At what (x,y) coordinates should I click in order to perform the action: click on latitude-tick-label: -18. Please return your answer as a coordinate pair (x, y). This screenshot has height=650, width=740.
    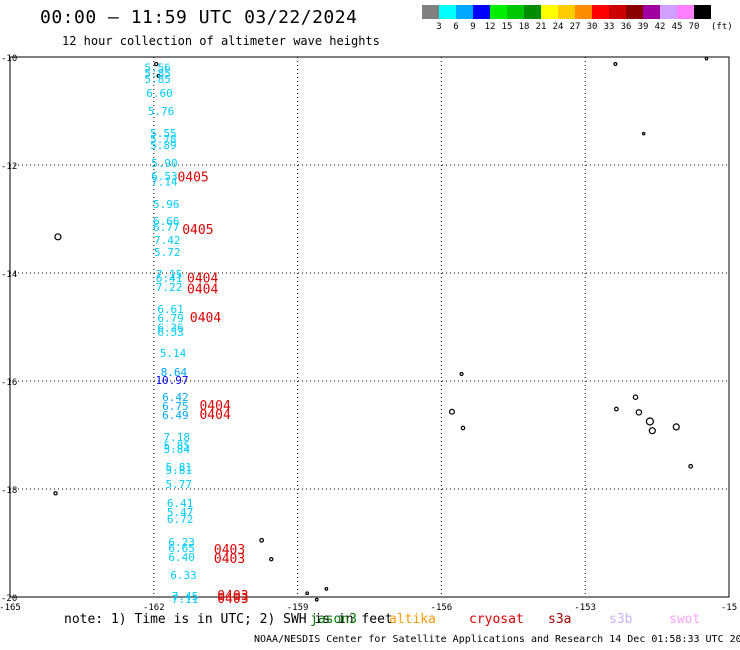
    Looking at the image, I should click on (9, 491).